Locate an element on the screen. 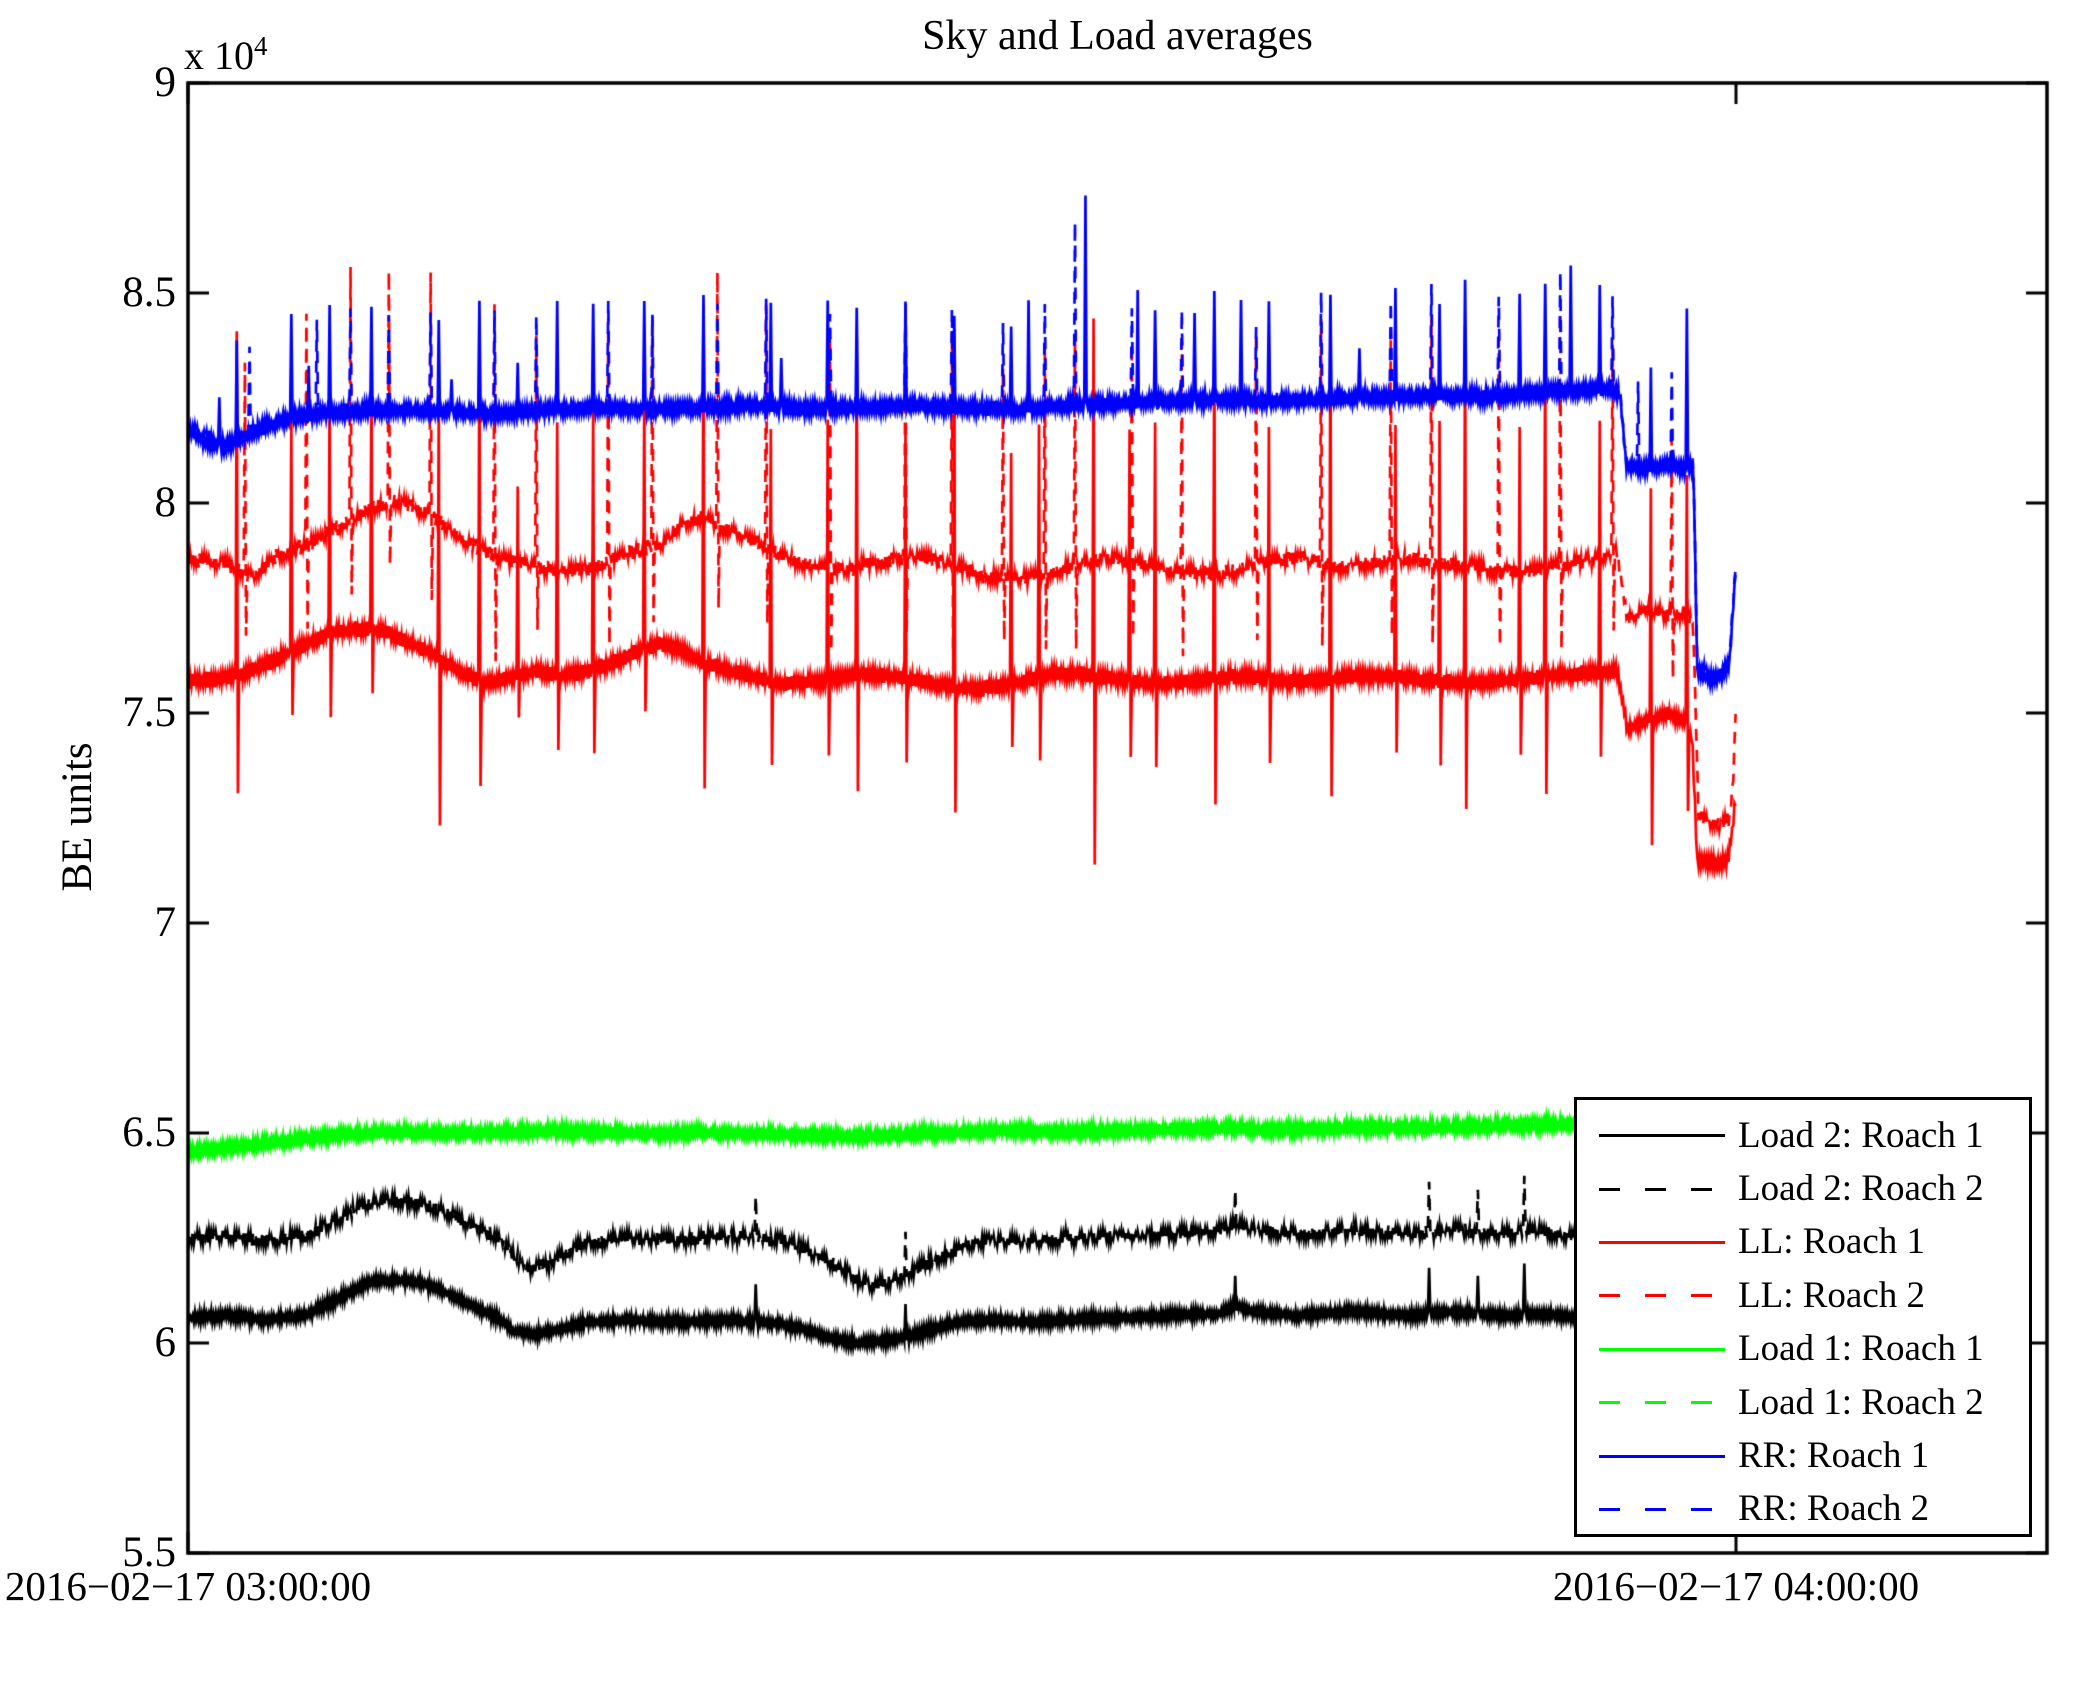 Image resolution: width=2075 pixels, height=1683 pixels. y-tick-label-6: 6 is located at coordinates (165, 1342).